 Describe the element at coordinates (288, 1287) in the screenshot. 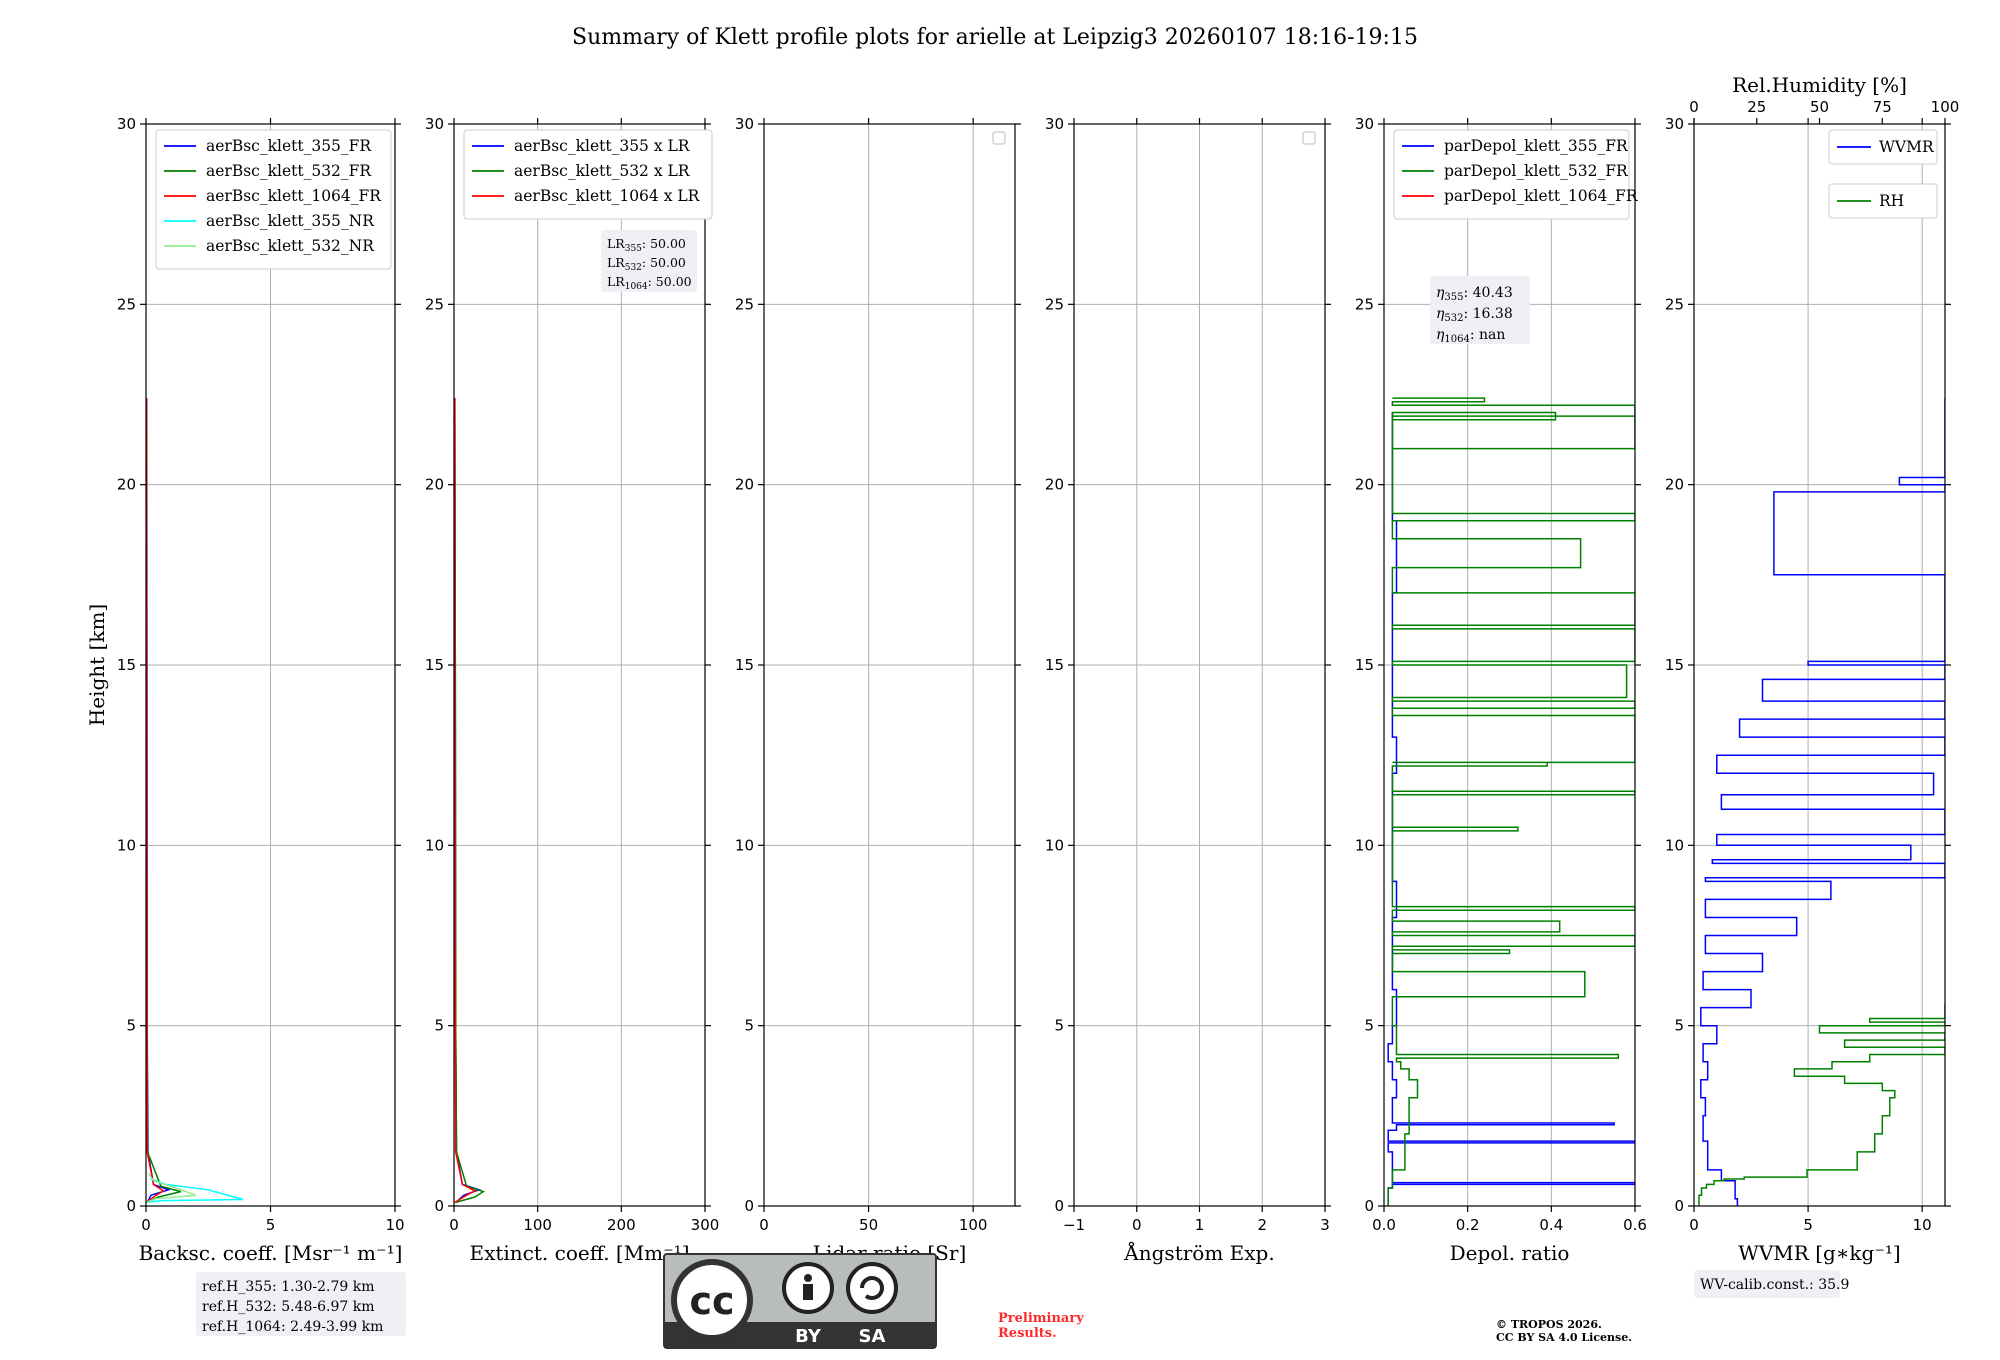

I see `ref-height-note: ref.H_355: 1.30-2.79 km` at that location.